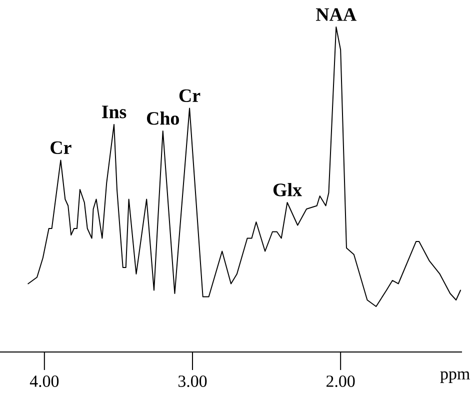 This screenshot has height=408, width=472. I want to click on x-axis-title: ppm, so click(455, 377).